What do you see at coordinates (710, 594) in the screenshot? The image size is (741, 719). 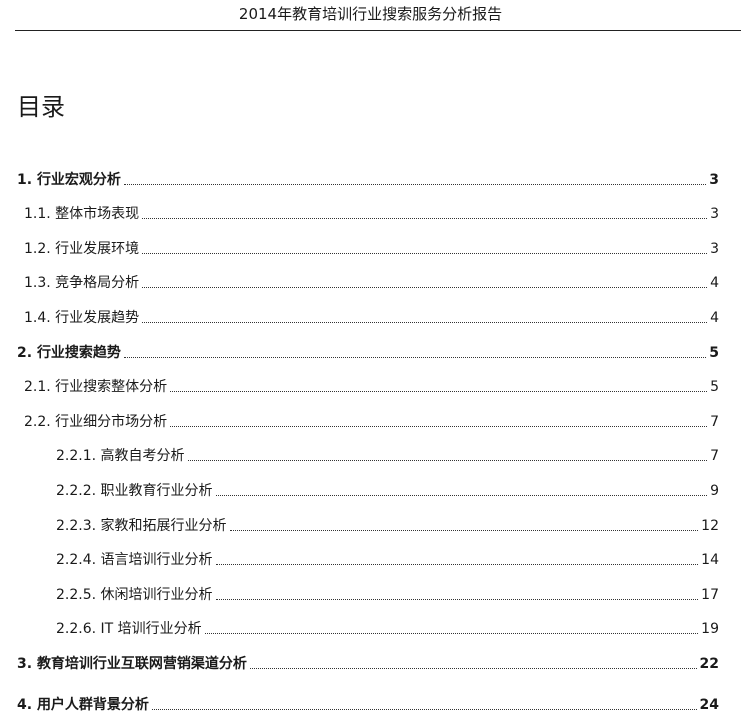 I see `toc-page-number: 17` at bounding box center [710, 594].